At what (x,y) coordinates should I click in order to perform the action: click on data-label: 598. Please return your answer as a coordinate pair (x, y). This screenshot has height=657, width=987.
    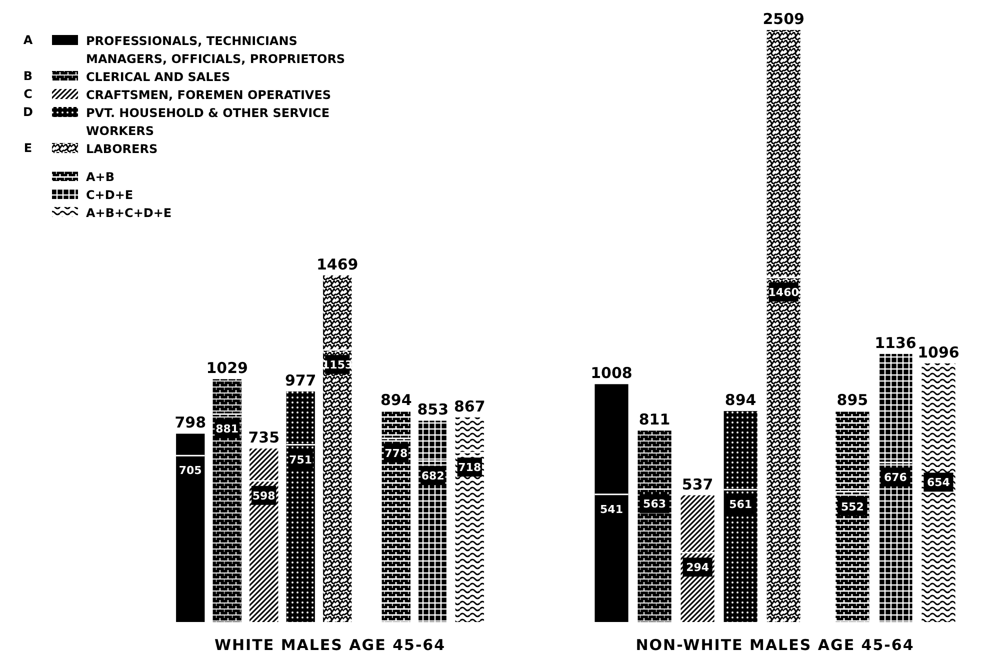
    Looking at the image, I should click on (264, 495).